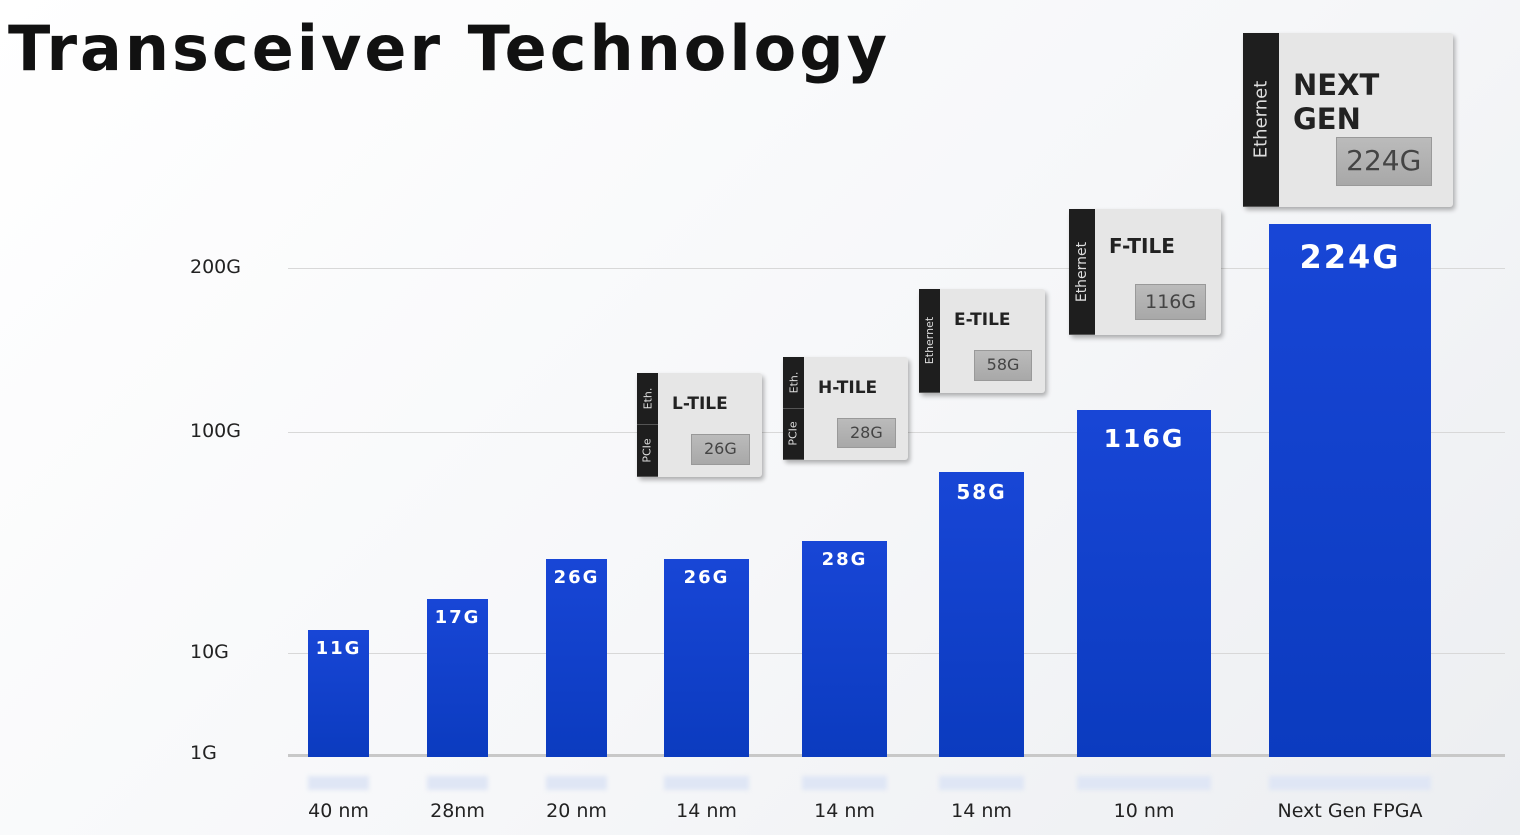 This screenshot has height=835, width=1520. I want to click on tile-card: Eth. PCIe H-TILE 28G, so click(845, 408).